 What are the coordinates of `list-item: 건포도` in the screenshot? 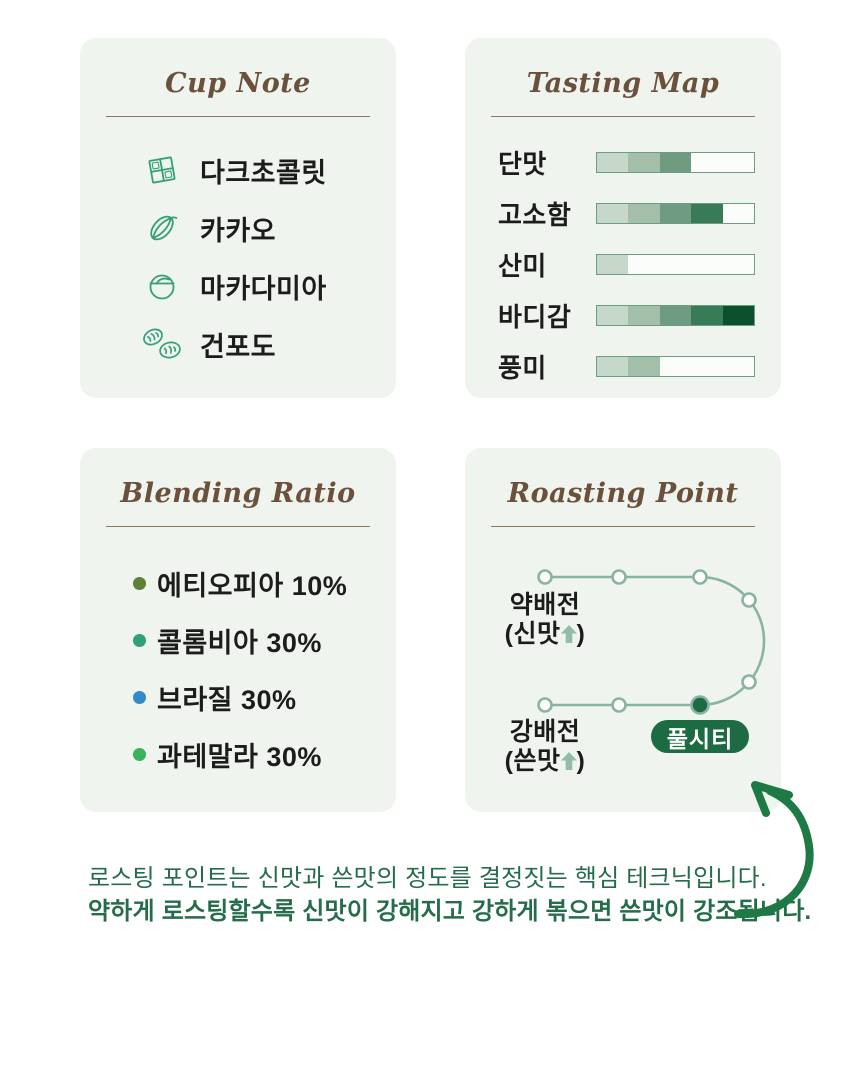 It's located at (238, 344).